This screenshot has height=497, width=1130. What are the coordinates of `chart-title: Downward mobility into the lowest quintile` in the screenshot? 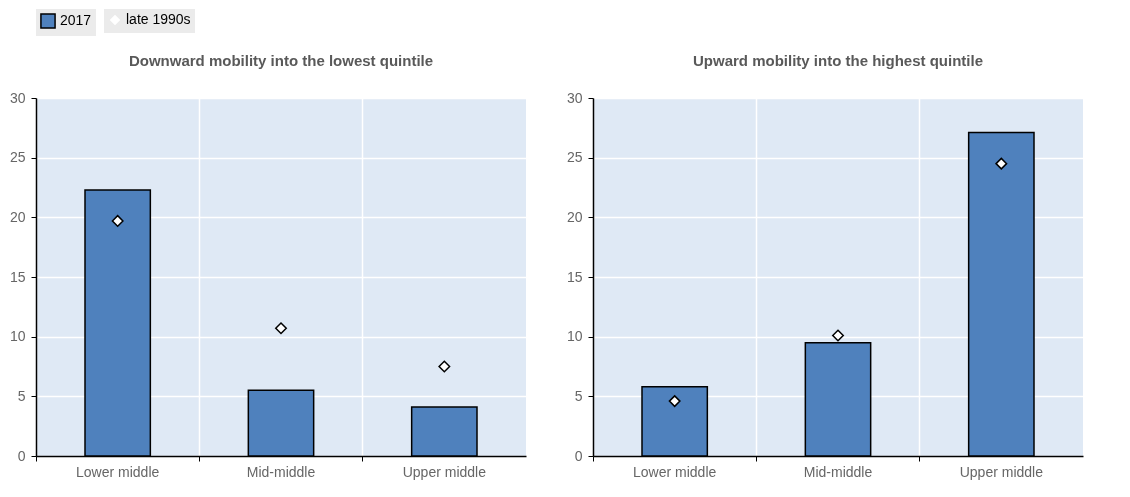 It's located at (281, 60).